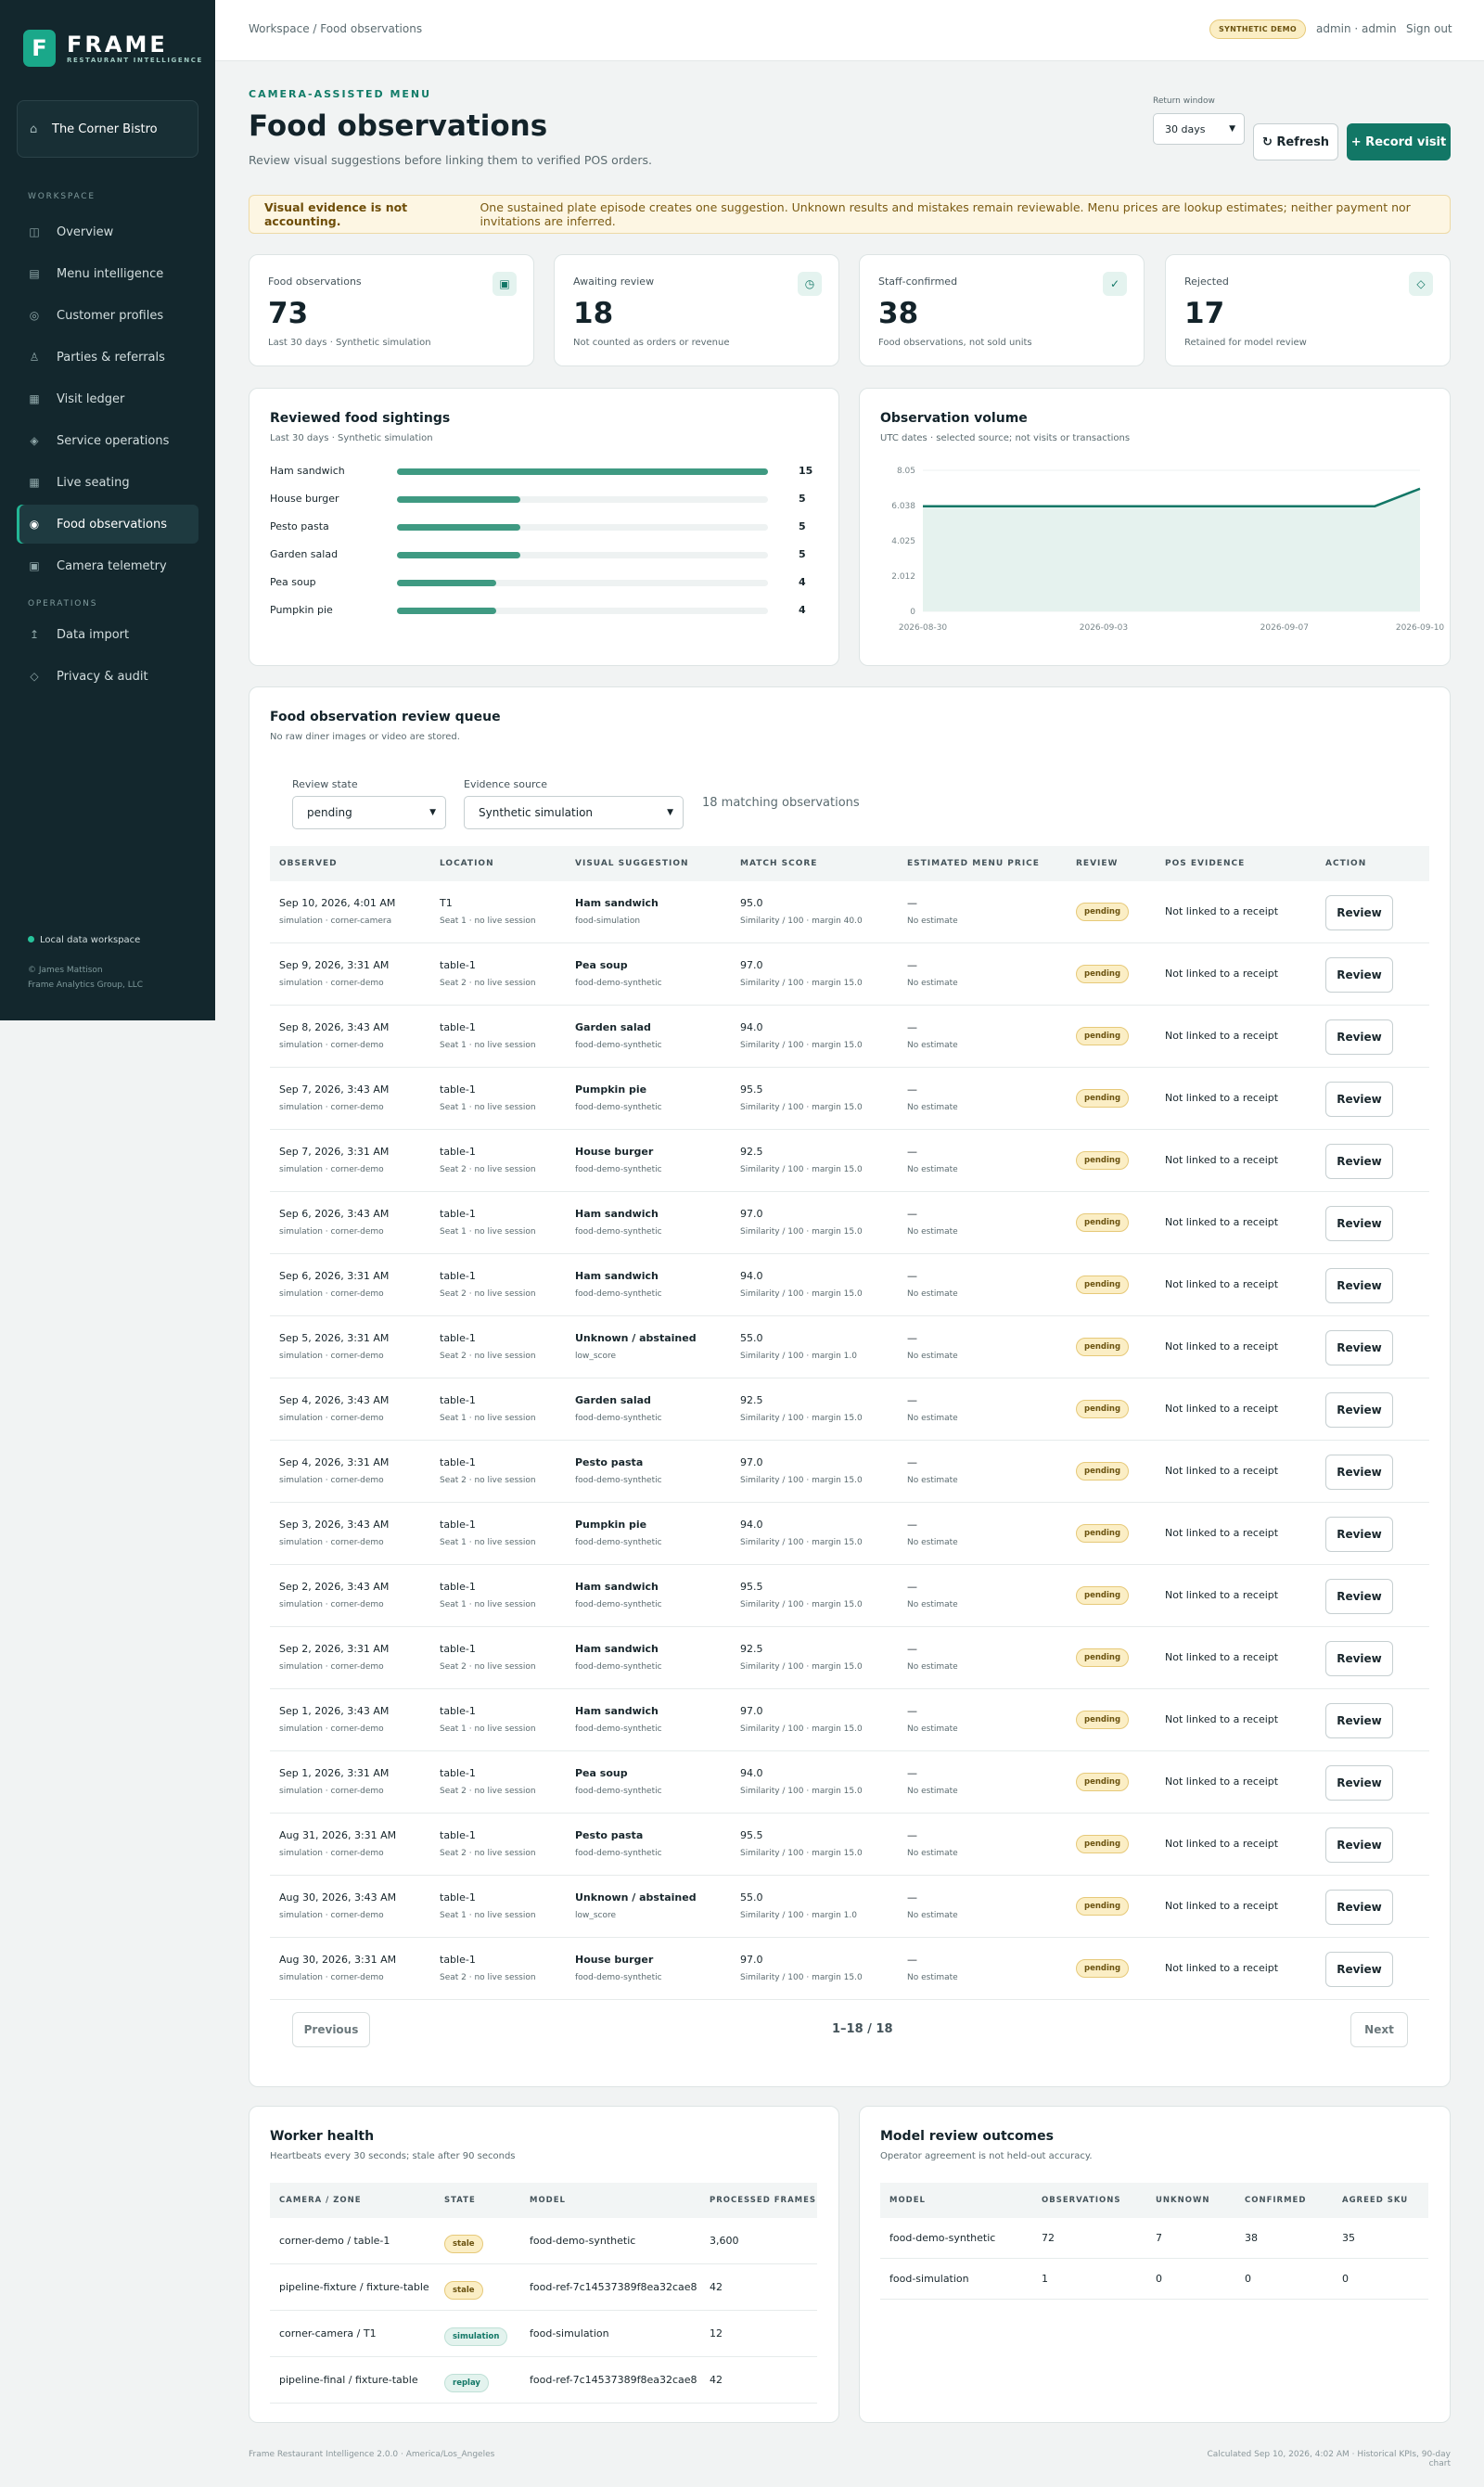 This screenshot has width=1484, height=2487. What do you see at coordinates (102, 676) in the screenshot?
I see `sidebar-item-label: Privacy & audit` at bounding box center [102, 676].